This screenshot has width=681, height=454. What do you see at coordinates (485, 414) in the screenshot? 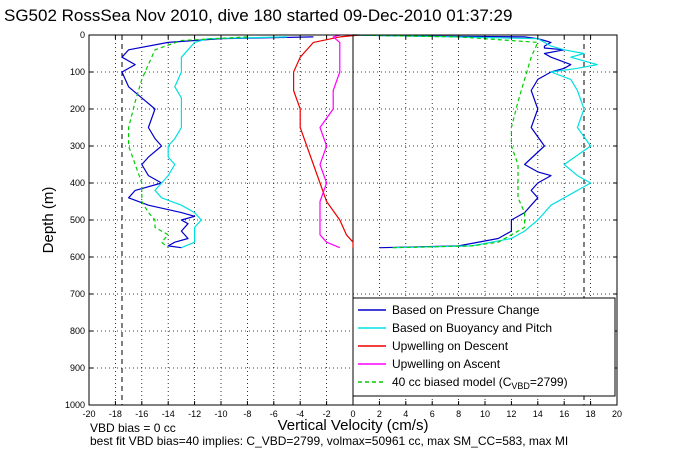
I see `x-tick-label: 10` at bounding box center [485, 414].